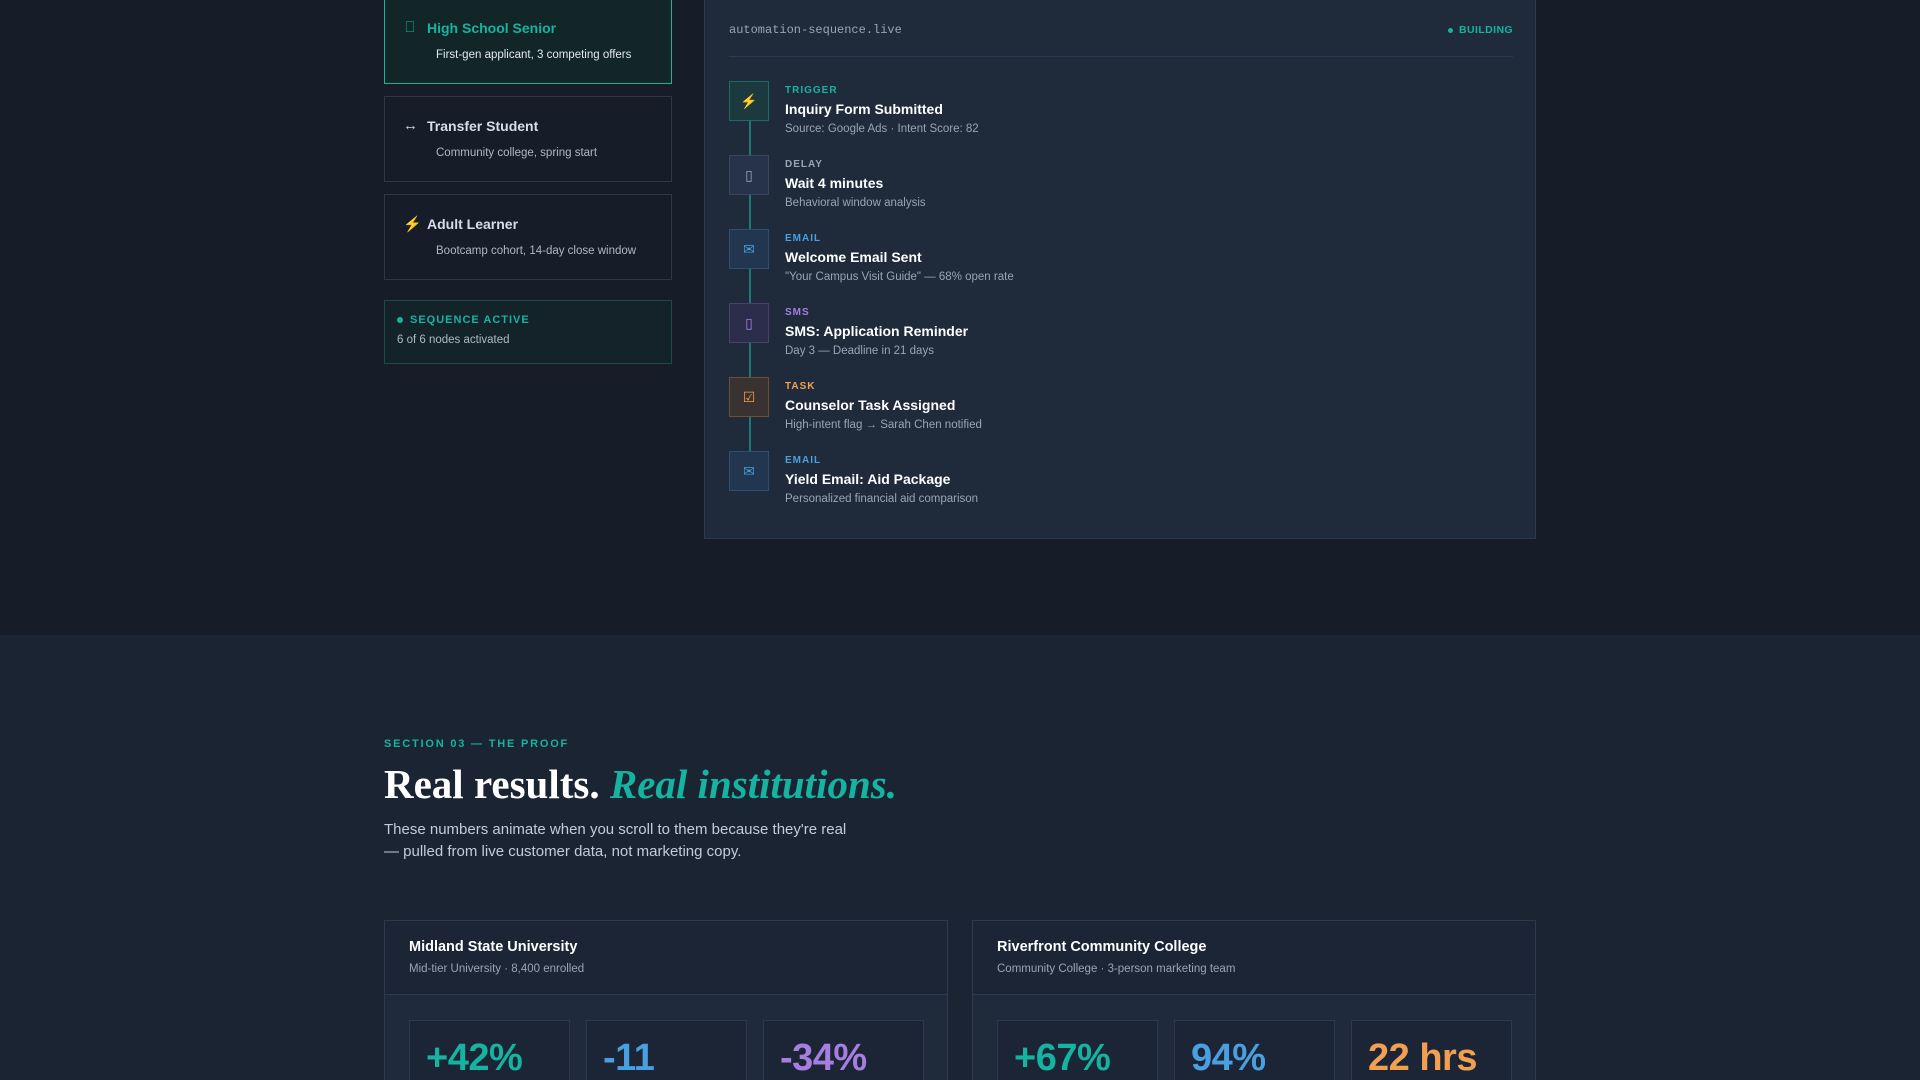  I want to click on phone-icon: ▯, so click(749, 323).